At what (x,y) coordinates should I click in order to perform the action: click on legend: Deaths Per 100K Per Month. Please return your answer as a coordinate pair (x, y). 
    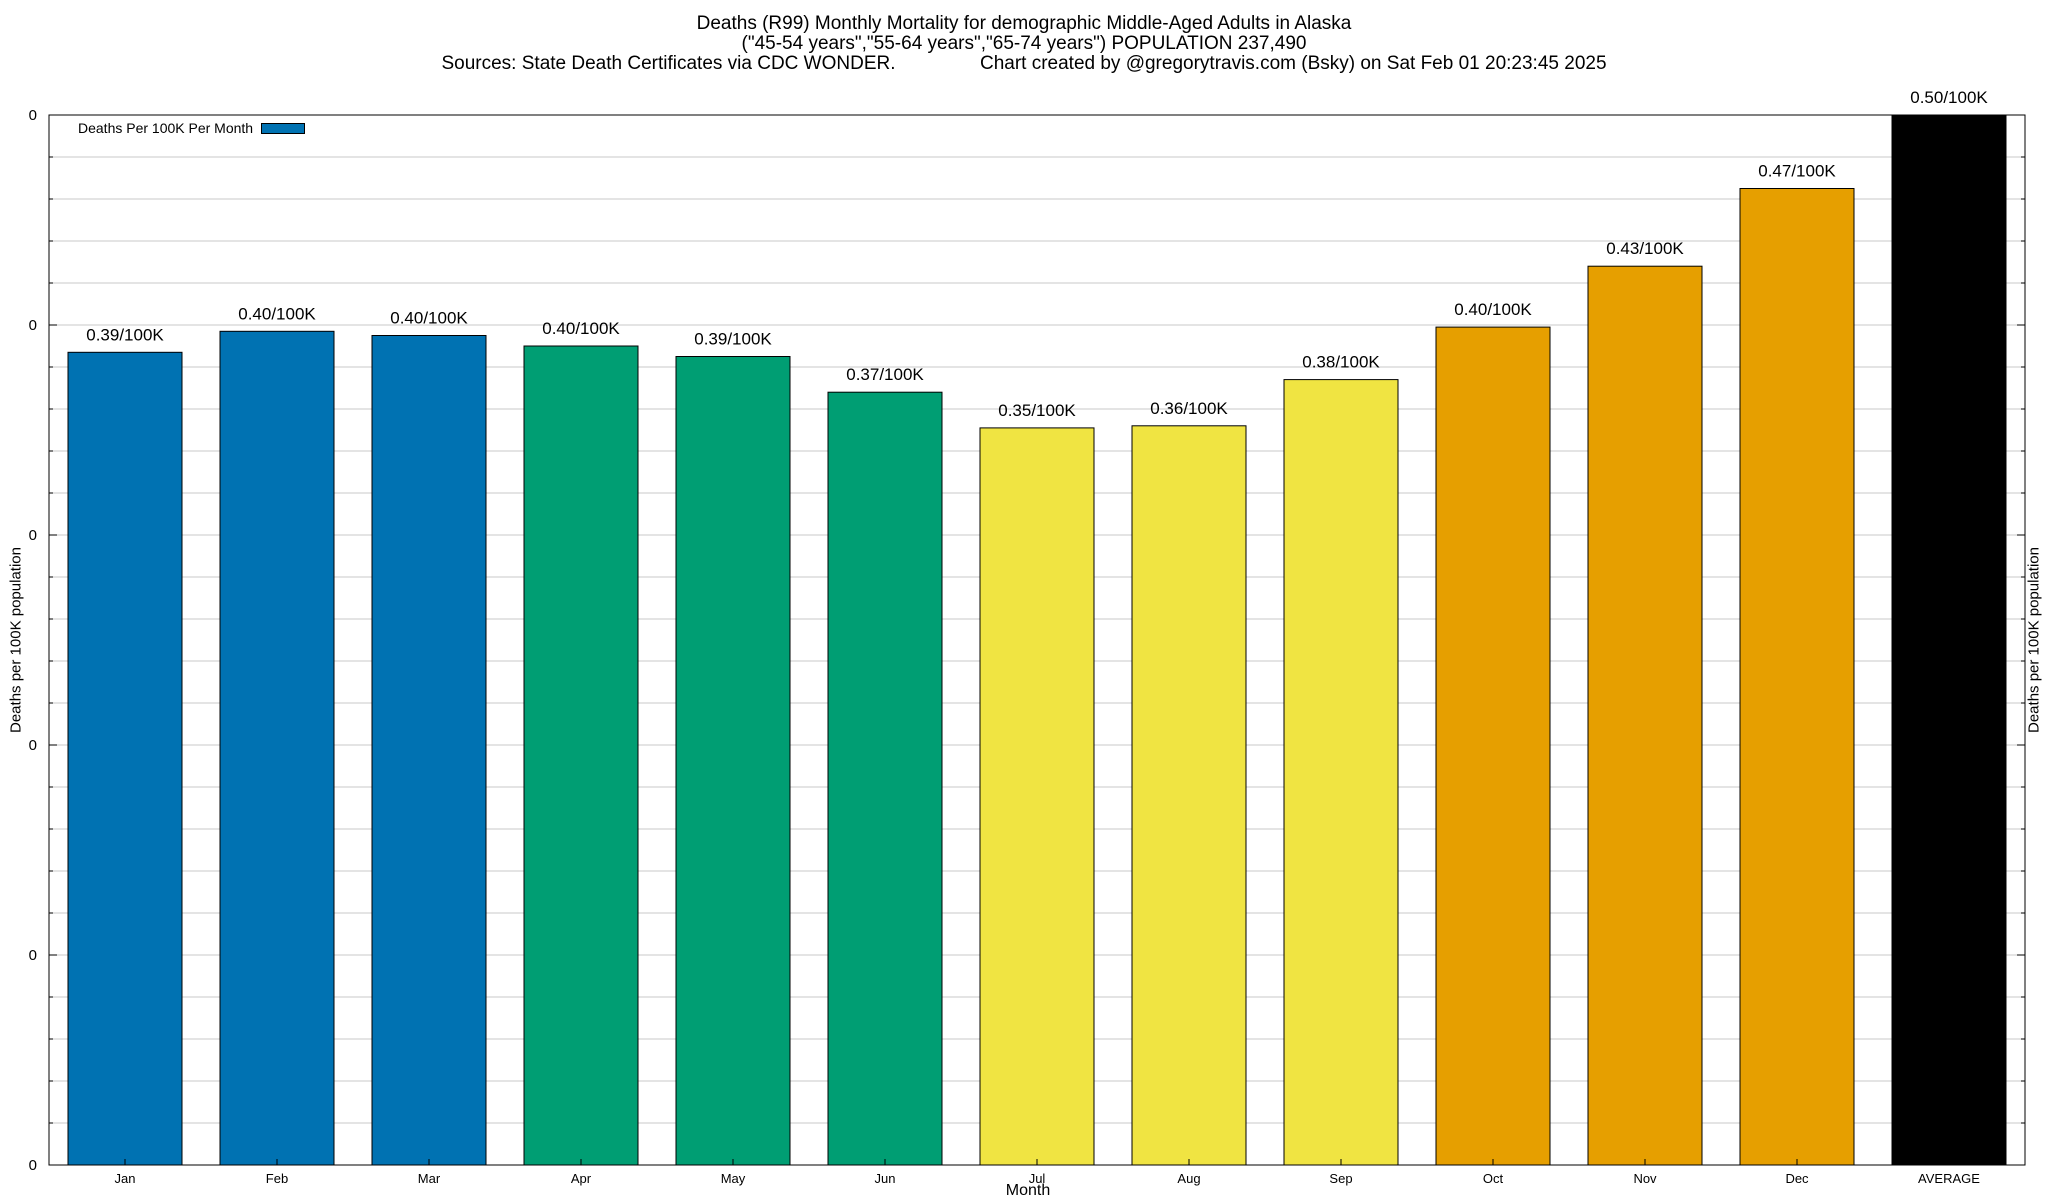
    Looking at the image, I should click on (192, 128).